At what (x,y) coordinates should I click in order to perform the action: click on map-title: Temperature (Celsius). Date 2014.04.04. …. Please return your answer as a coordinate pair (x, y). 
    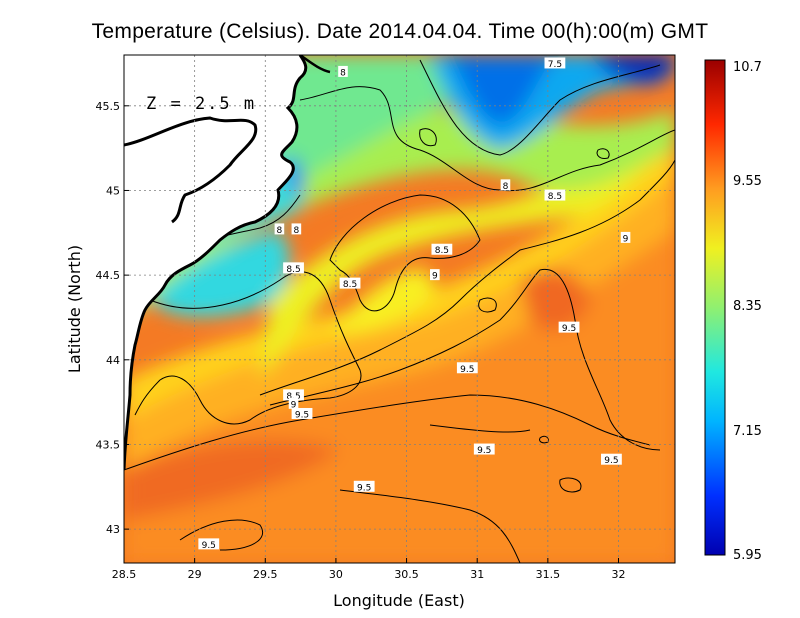
    Looking at the image, I should click on (400, 31).